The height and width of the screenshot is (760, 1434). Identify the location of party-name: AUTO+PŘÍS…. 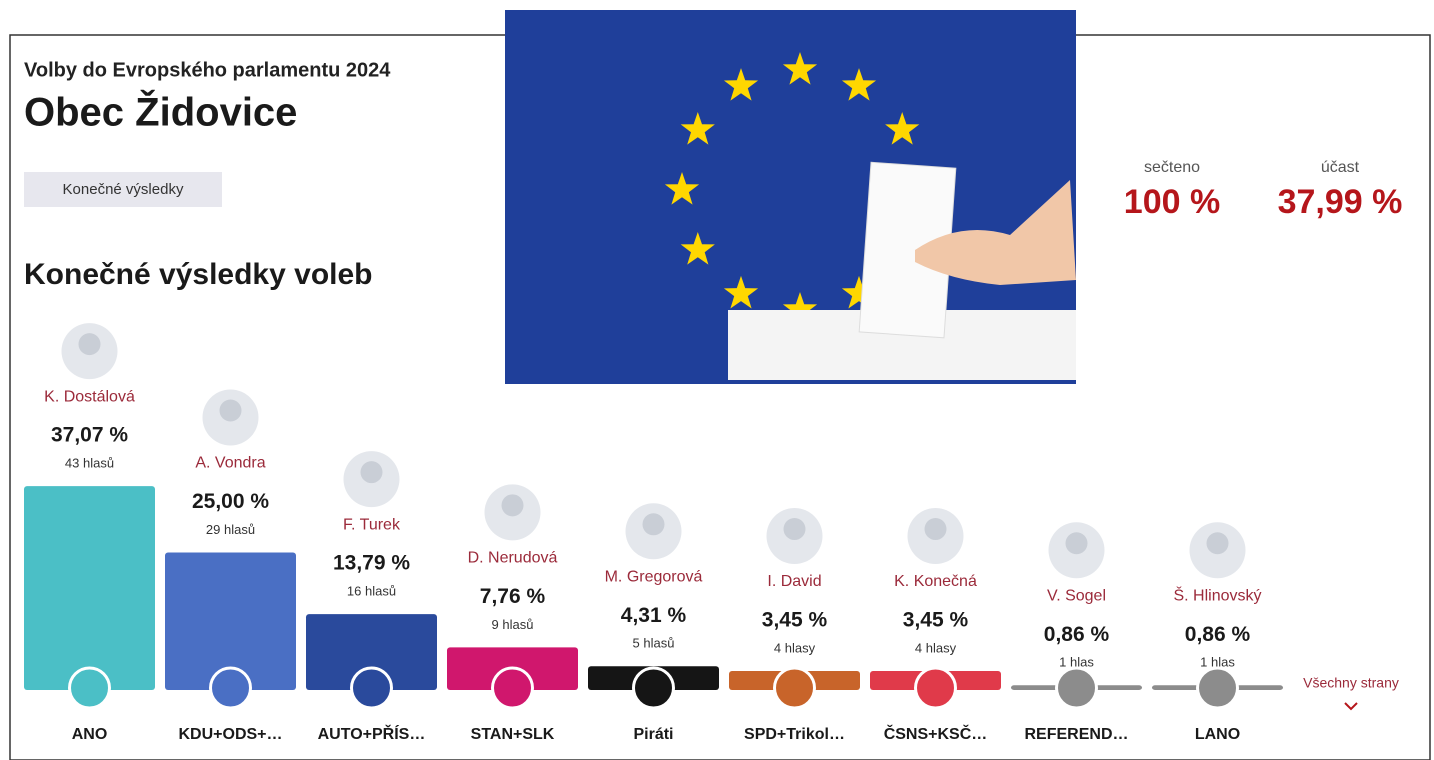
(372, 733).